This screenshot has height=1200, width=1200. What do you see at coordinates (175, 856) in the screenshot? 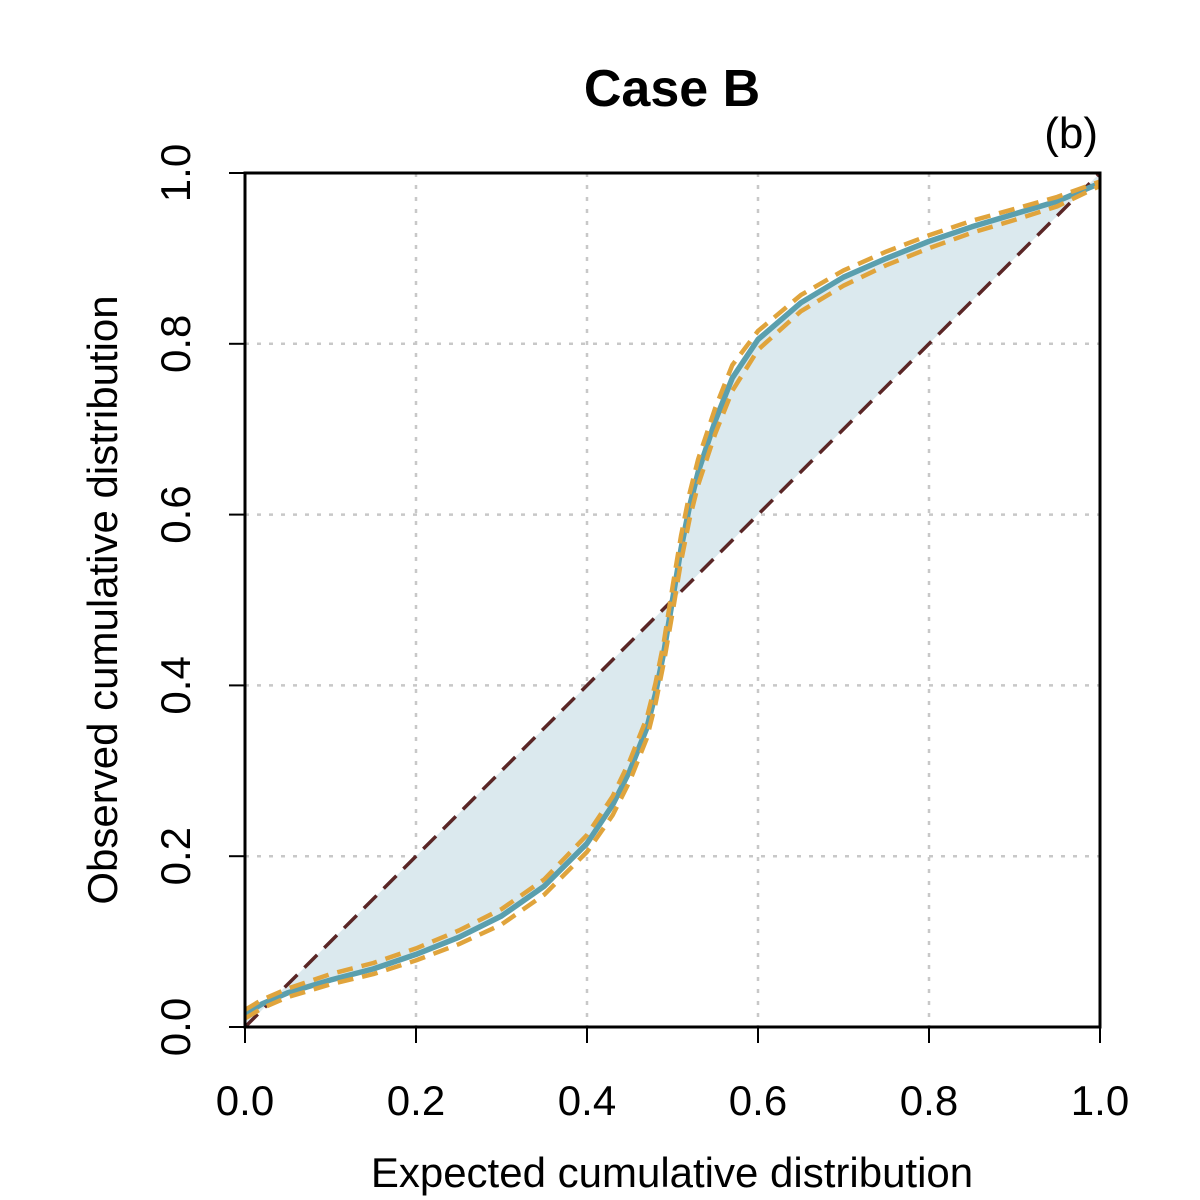
I see `y-tick-label-1: 0.2` at bounding box center [175, 856].